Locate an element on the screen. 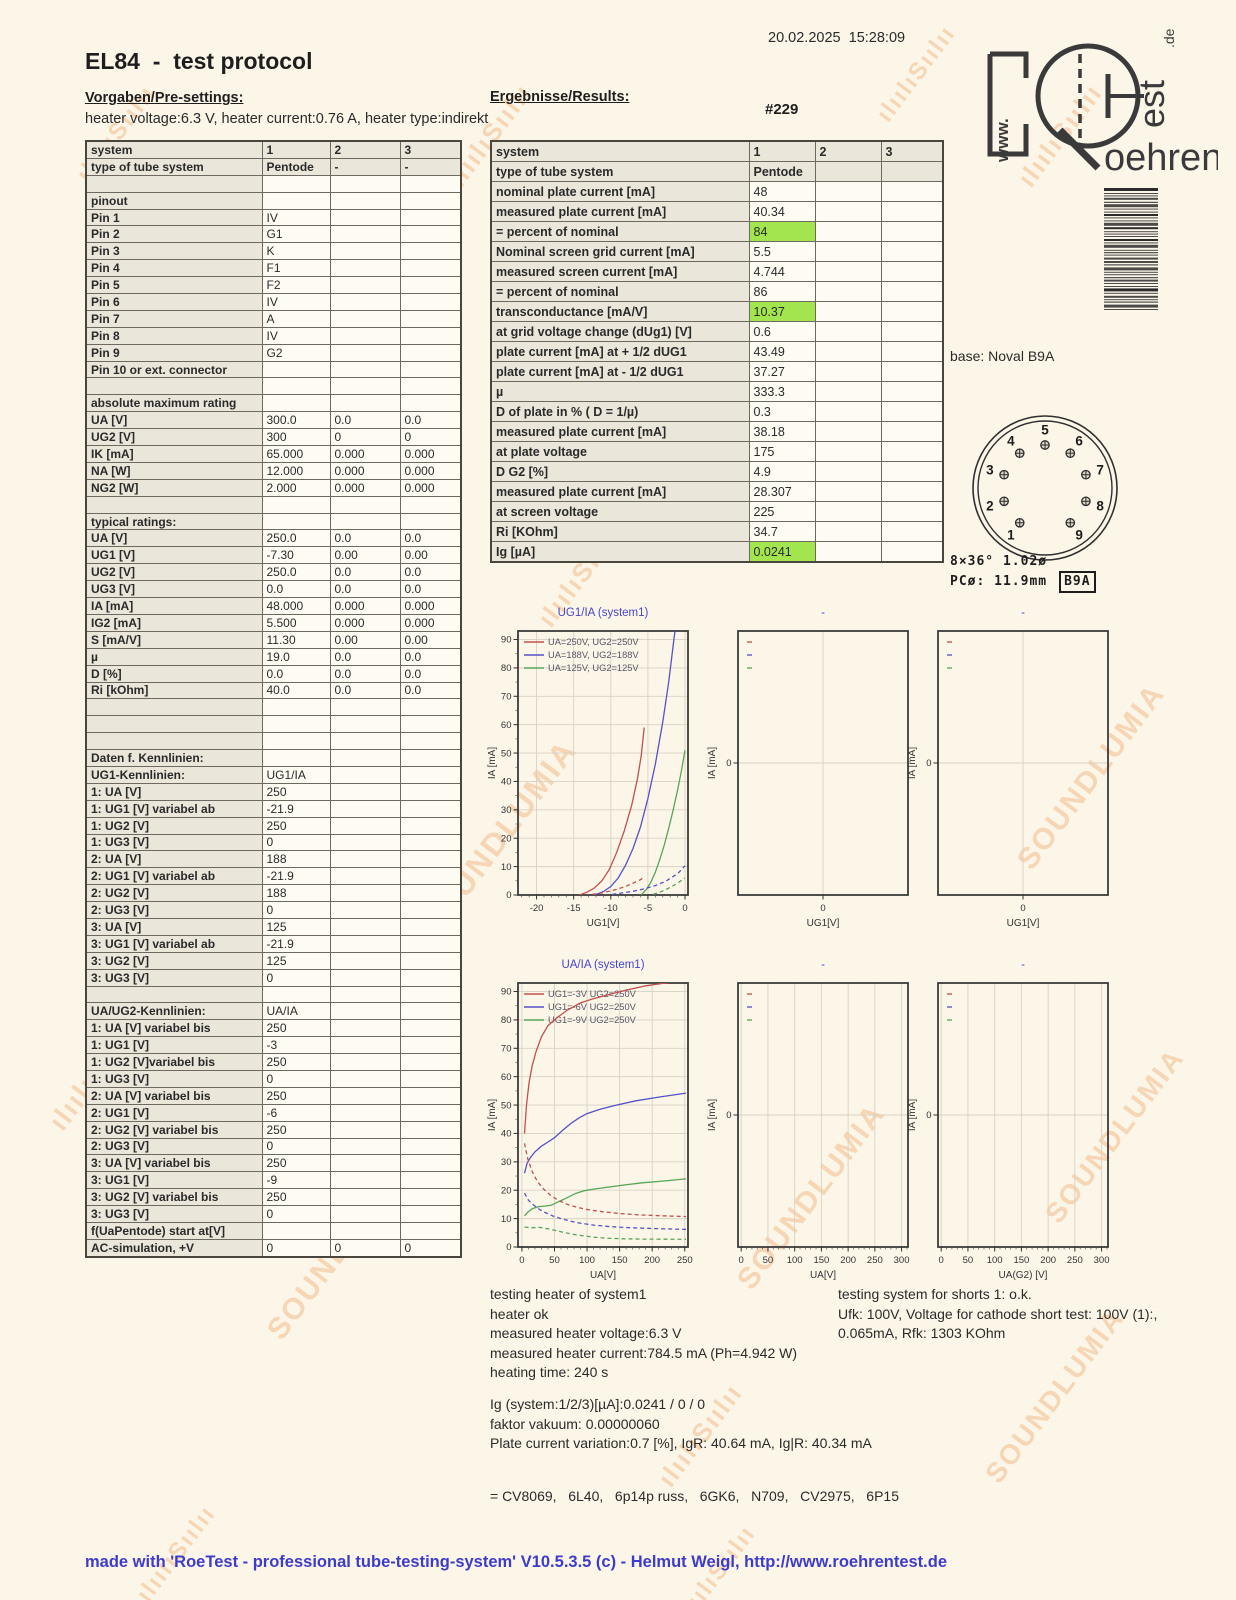  svg-text: 250 is located at coordinates (1075, 1260).